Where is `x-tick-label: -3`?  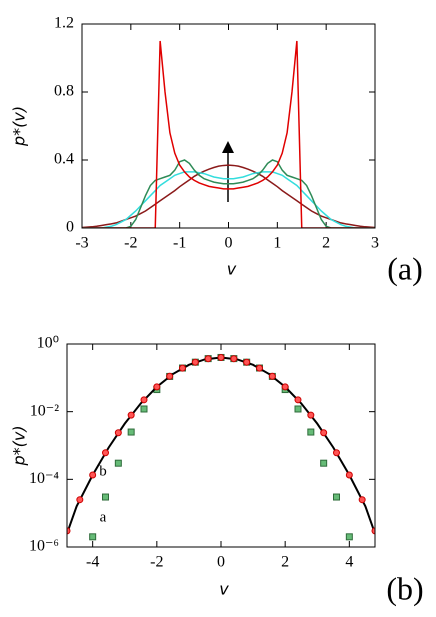 x-tick-label: -3 is located at coordinates (81, 243).